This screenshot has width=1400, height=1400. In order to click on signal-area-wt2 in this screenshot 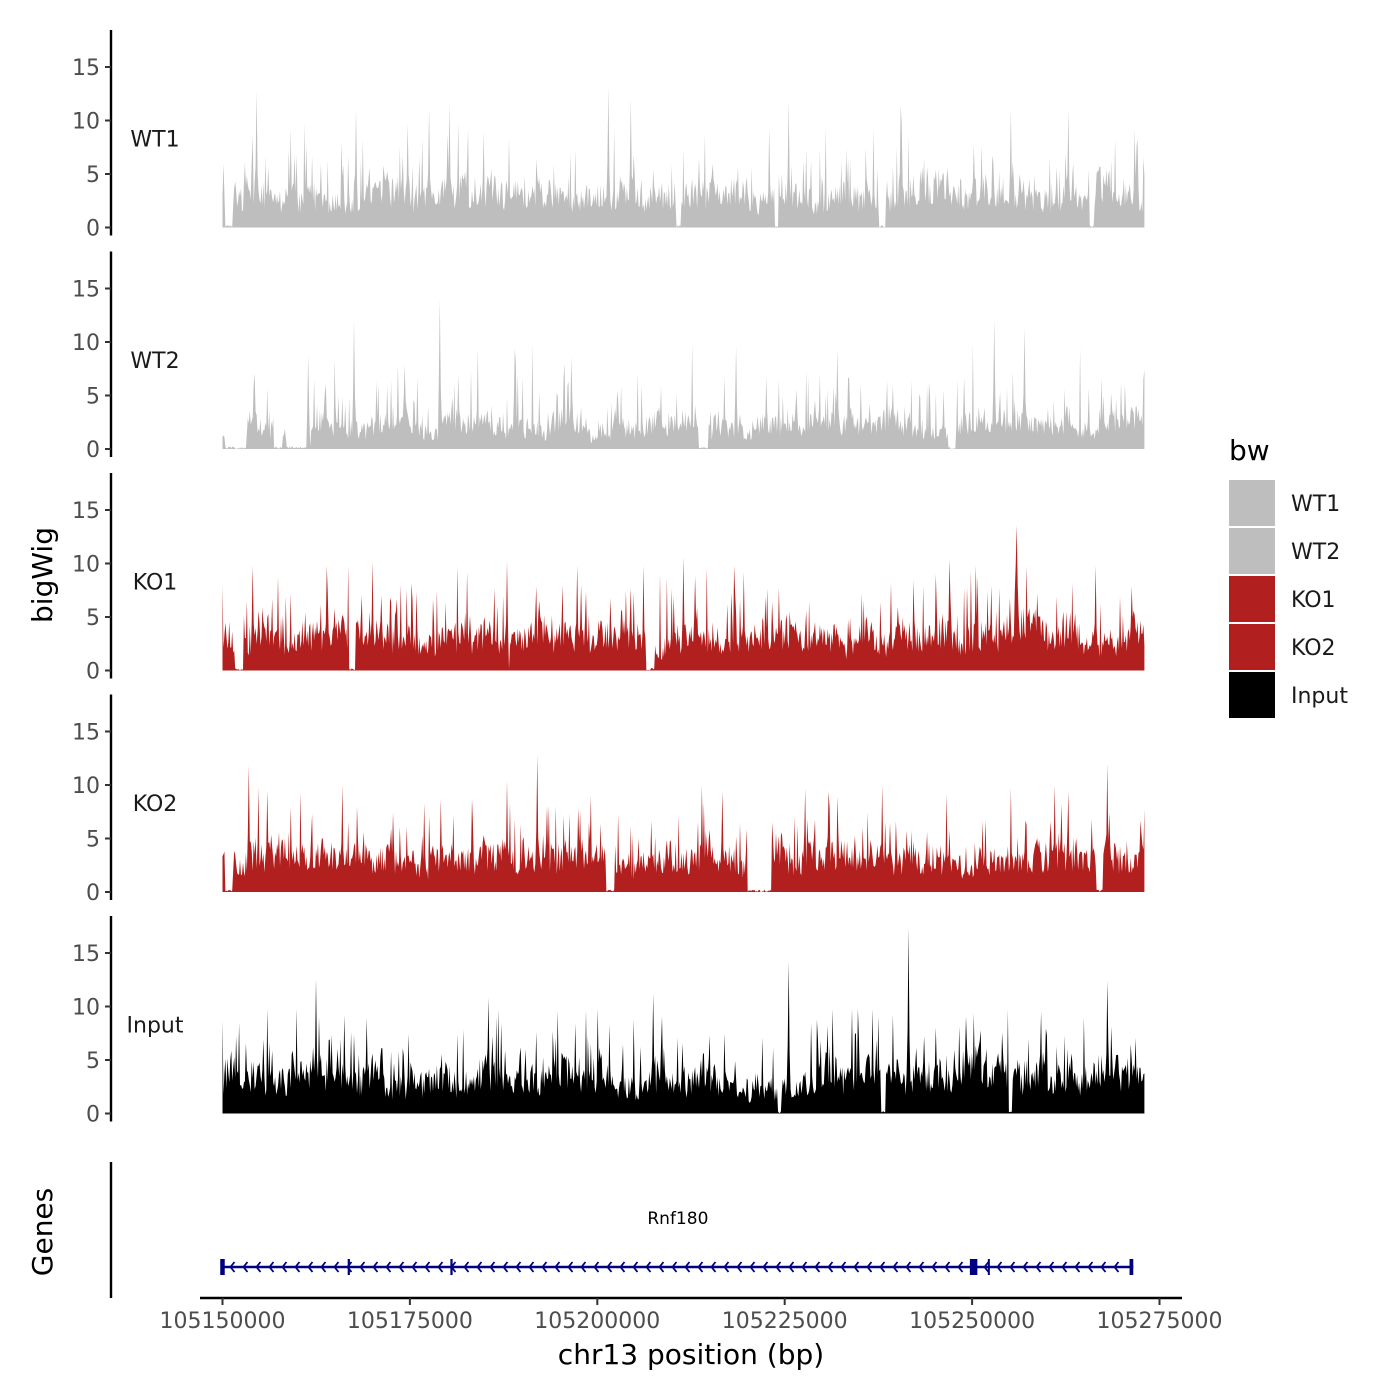, I will do `click(683, 374)`.